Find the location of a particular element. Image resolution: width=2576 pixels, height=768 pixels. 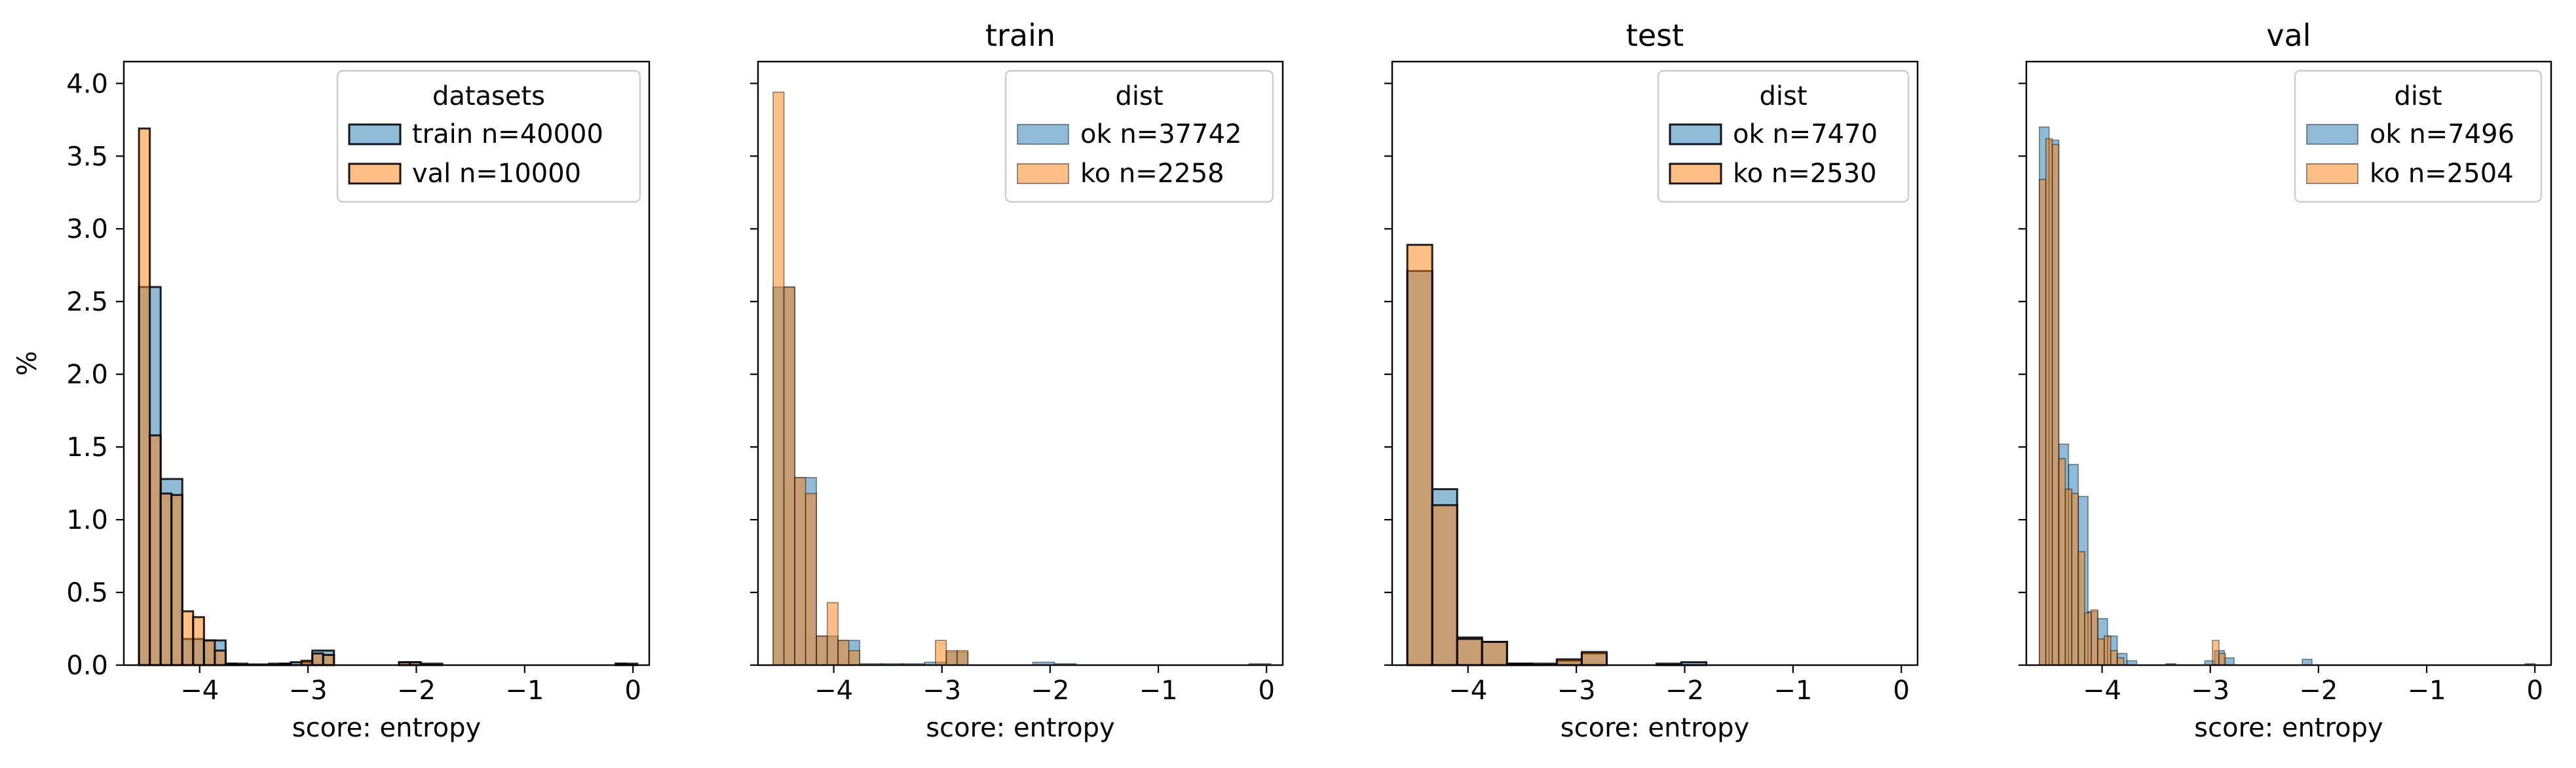

legend: dist ok n=7496 ko n=2504 is located at coordinates (2418, 136).